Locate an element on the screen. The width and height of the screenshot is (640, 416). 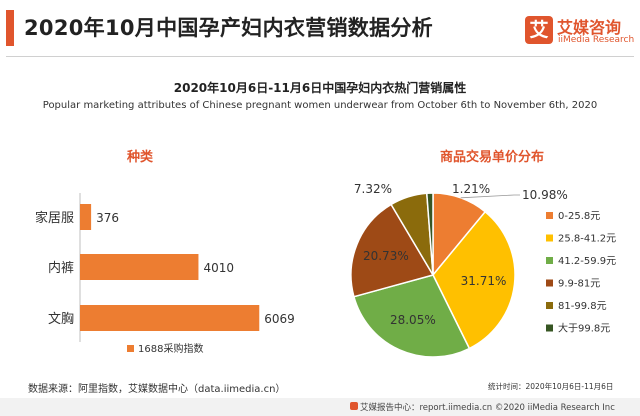
chart-subtitle-cn: 2020年10月6日-11月6日中国孕妇内衣热门营销属性 is located at coordinates (320, 88).